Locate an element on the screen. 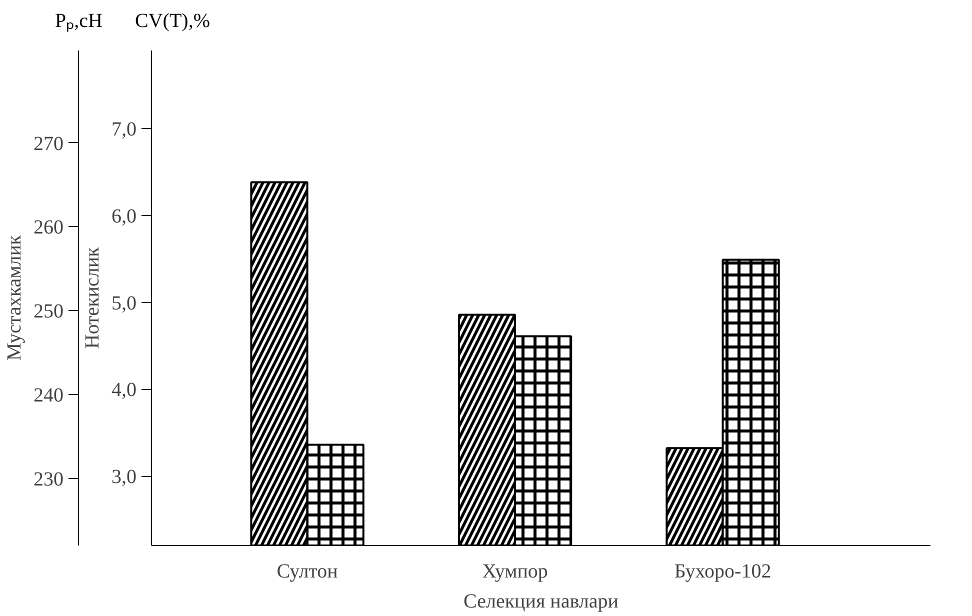  x-tick-label: Хумпор is located at coordinates (515, 571).